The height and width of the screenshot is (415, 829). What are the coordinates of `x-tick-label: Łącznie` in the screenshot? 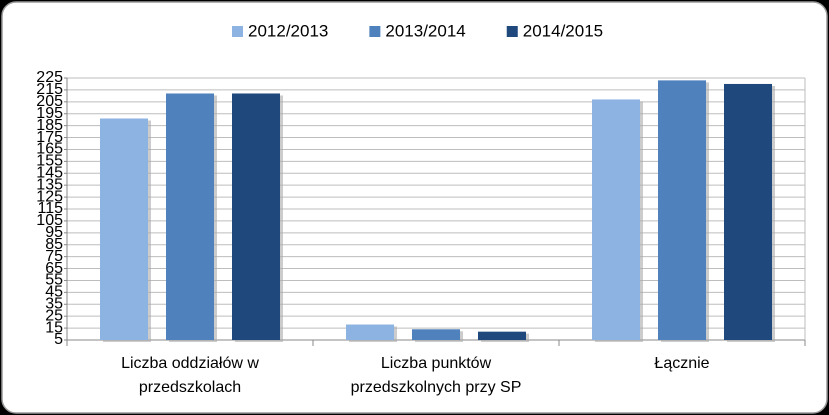 It's located at (682, 363).